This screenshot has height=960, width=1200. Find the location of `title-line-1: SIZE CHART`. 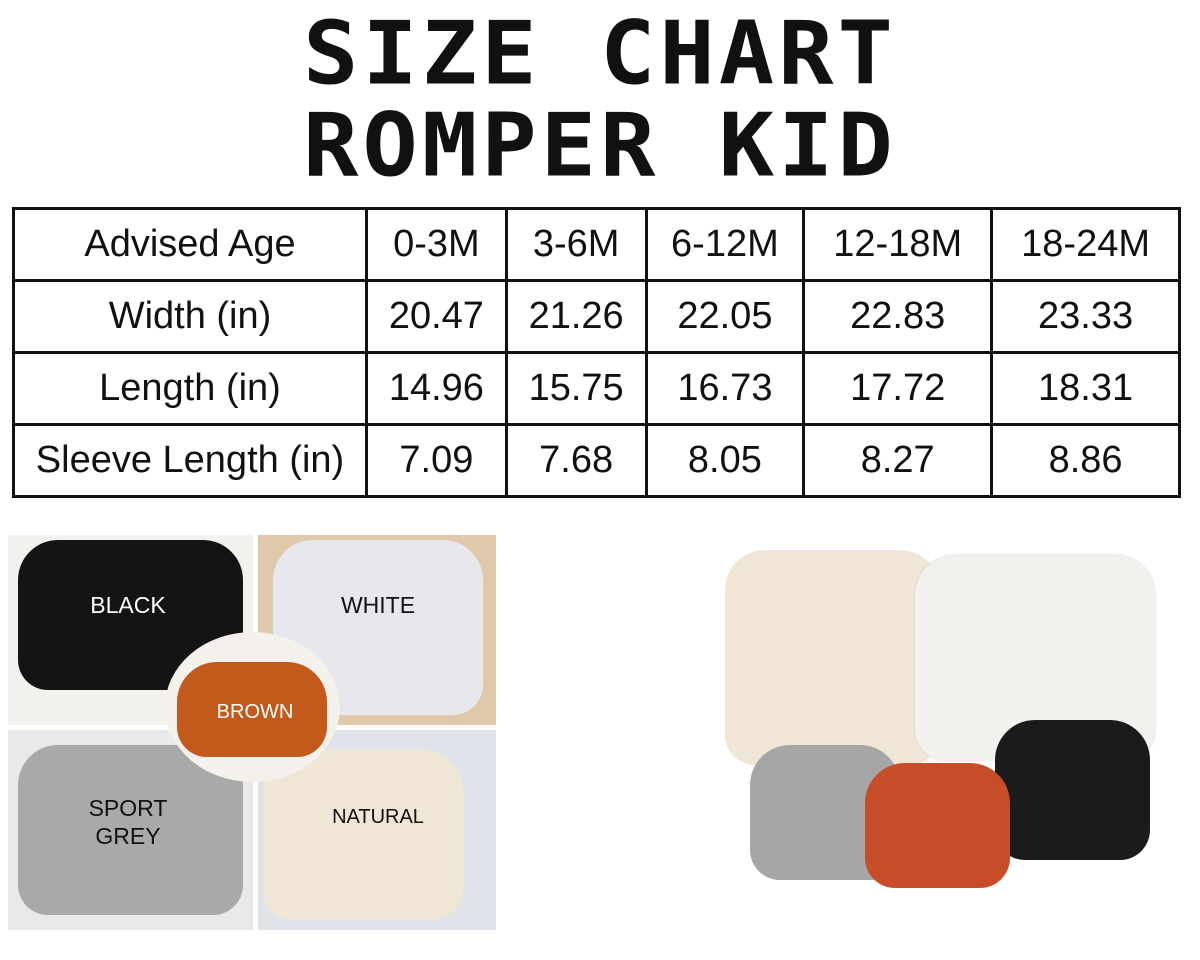

title-line-1: SIZE CHART is located at coordinates (600, 53).